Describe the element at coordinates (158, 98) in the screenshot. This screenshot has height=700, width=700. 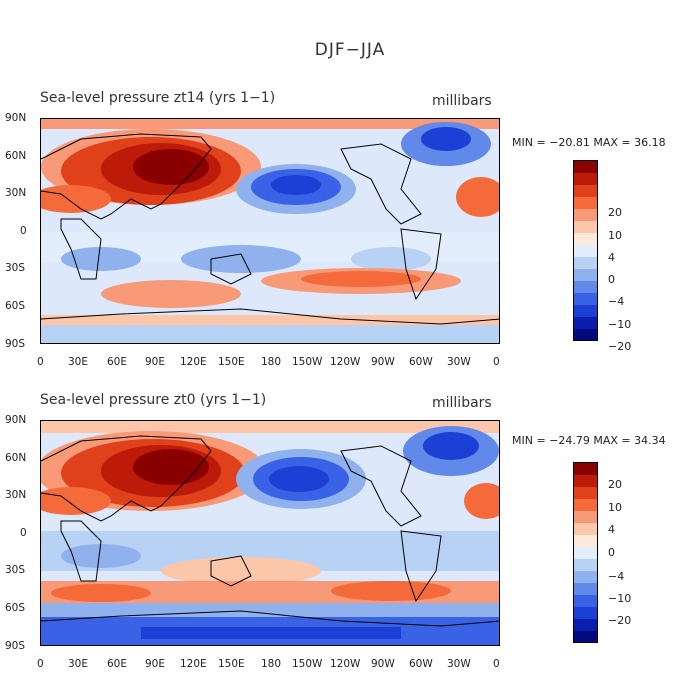
I see `panel-title: Sea-level pressure zt14 (yrs 1−1)` at that location.